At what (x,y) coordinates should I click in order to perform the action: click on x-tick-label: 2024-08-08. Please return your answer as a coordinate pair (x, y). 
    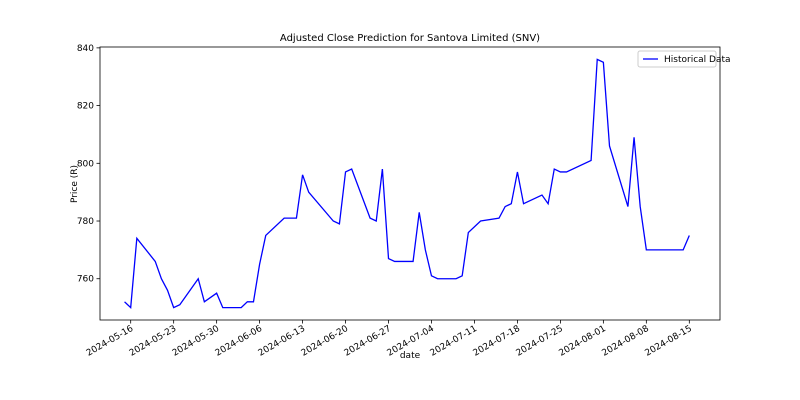
    Looking at the image, I should click on (626, 341).